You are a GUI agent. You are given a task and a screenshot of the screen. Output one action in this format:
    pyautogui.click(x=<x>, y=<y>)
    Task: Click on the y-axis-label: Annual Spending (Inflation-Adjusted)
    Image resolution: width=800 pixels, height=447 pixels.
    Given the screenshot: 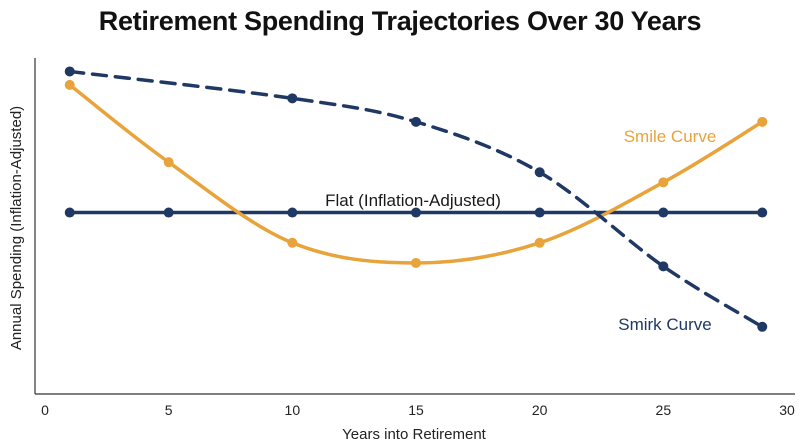 What is the action you would take?
    pyautogui.click(x=16, y=228)
    